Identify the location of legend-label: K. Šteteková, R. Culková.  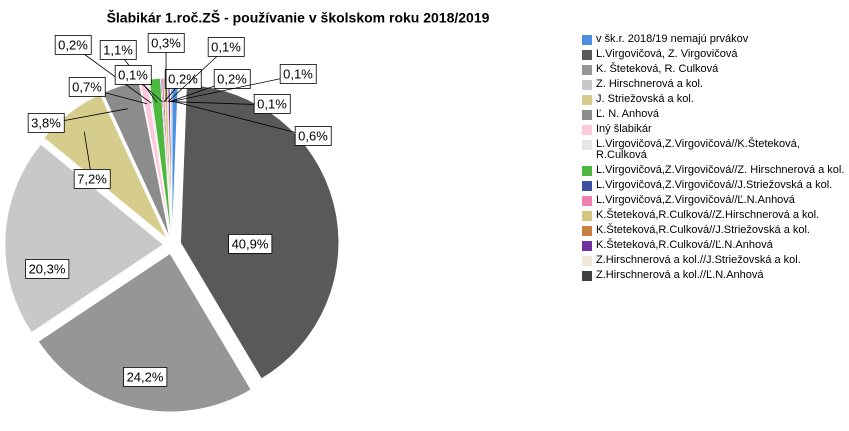
(657, 69).